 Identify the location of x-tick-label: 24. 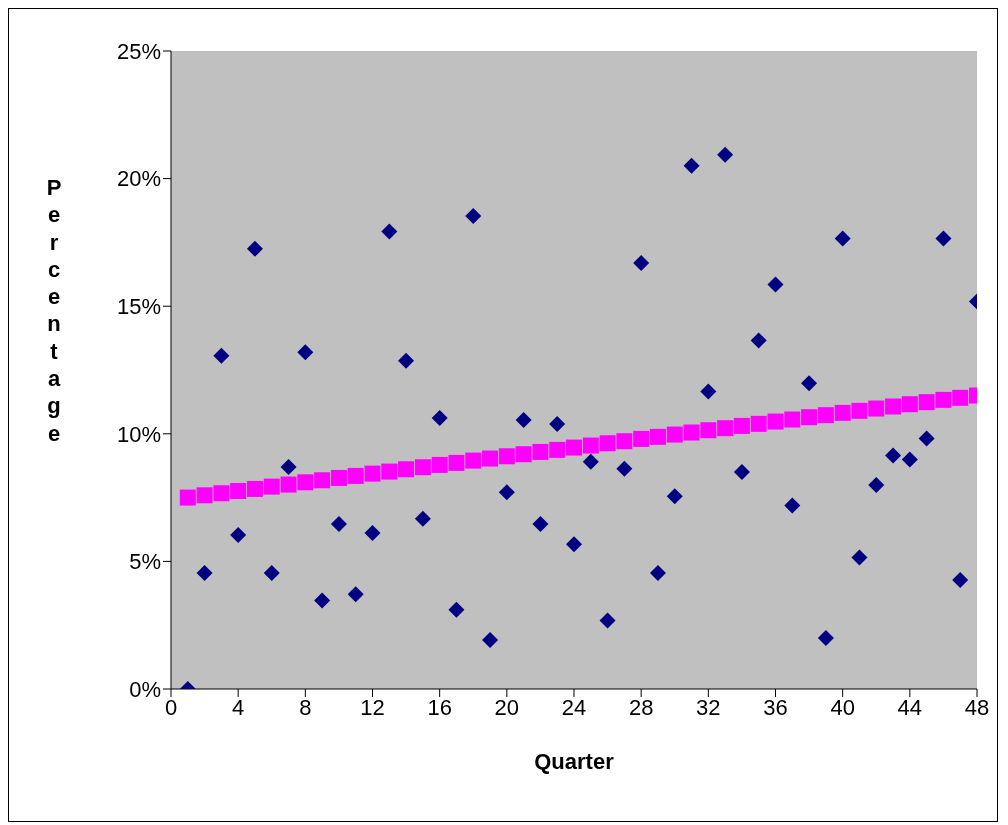
(574, 707).